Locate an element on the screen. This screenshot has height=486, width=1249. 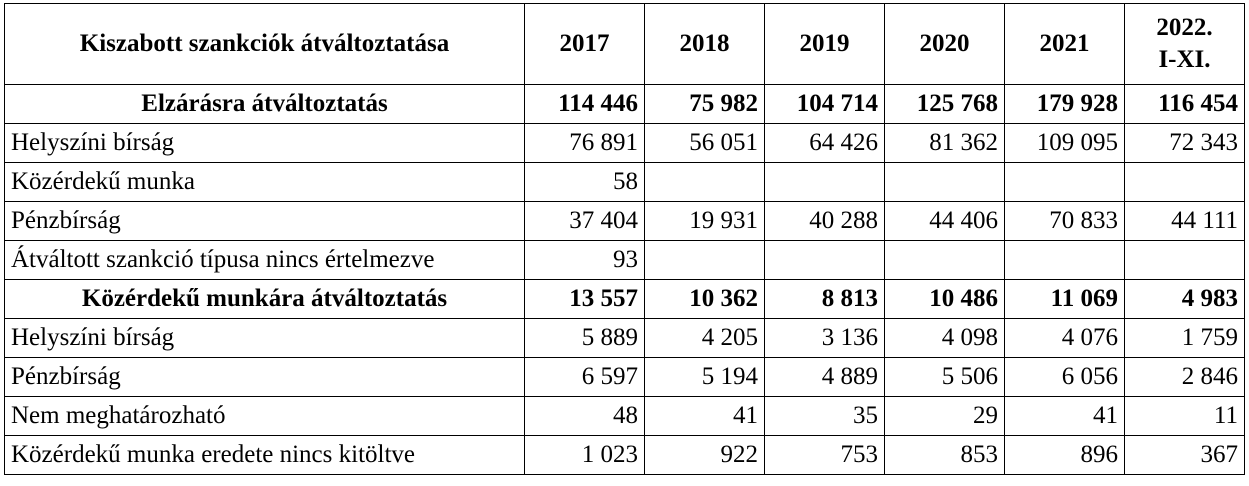
row-value: 93 is located at coordinates (584, 260).